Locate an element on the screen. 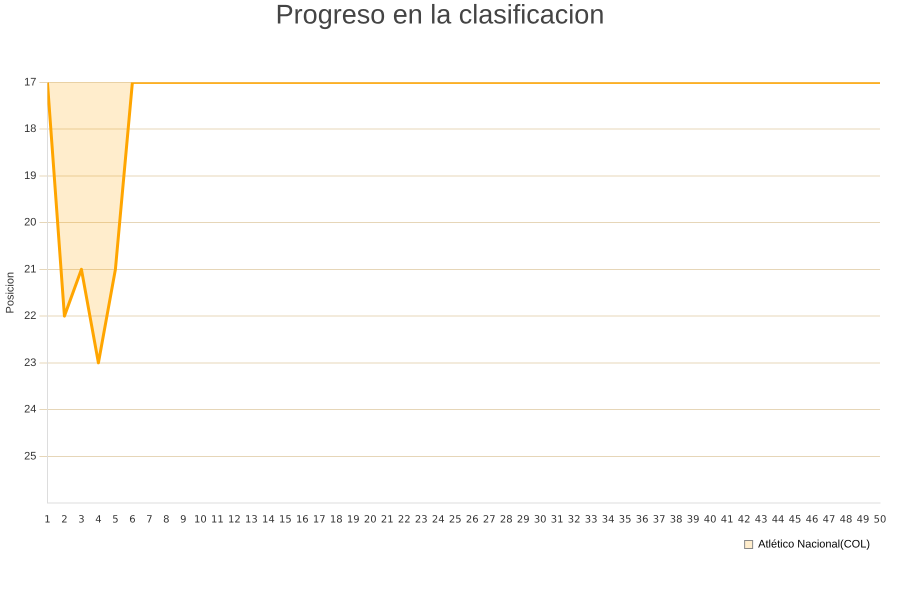  x-tick-label: 47 is located at coordinates (829, 520).